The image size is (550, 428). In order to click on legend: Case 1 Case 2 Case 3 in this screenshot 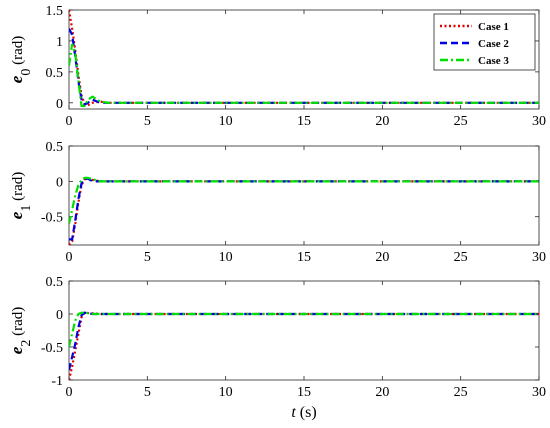, I will do `click(484, 42)`.